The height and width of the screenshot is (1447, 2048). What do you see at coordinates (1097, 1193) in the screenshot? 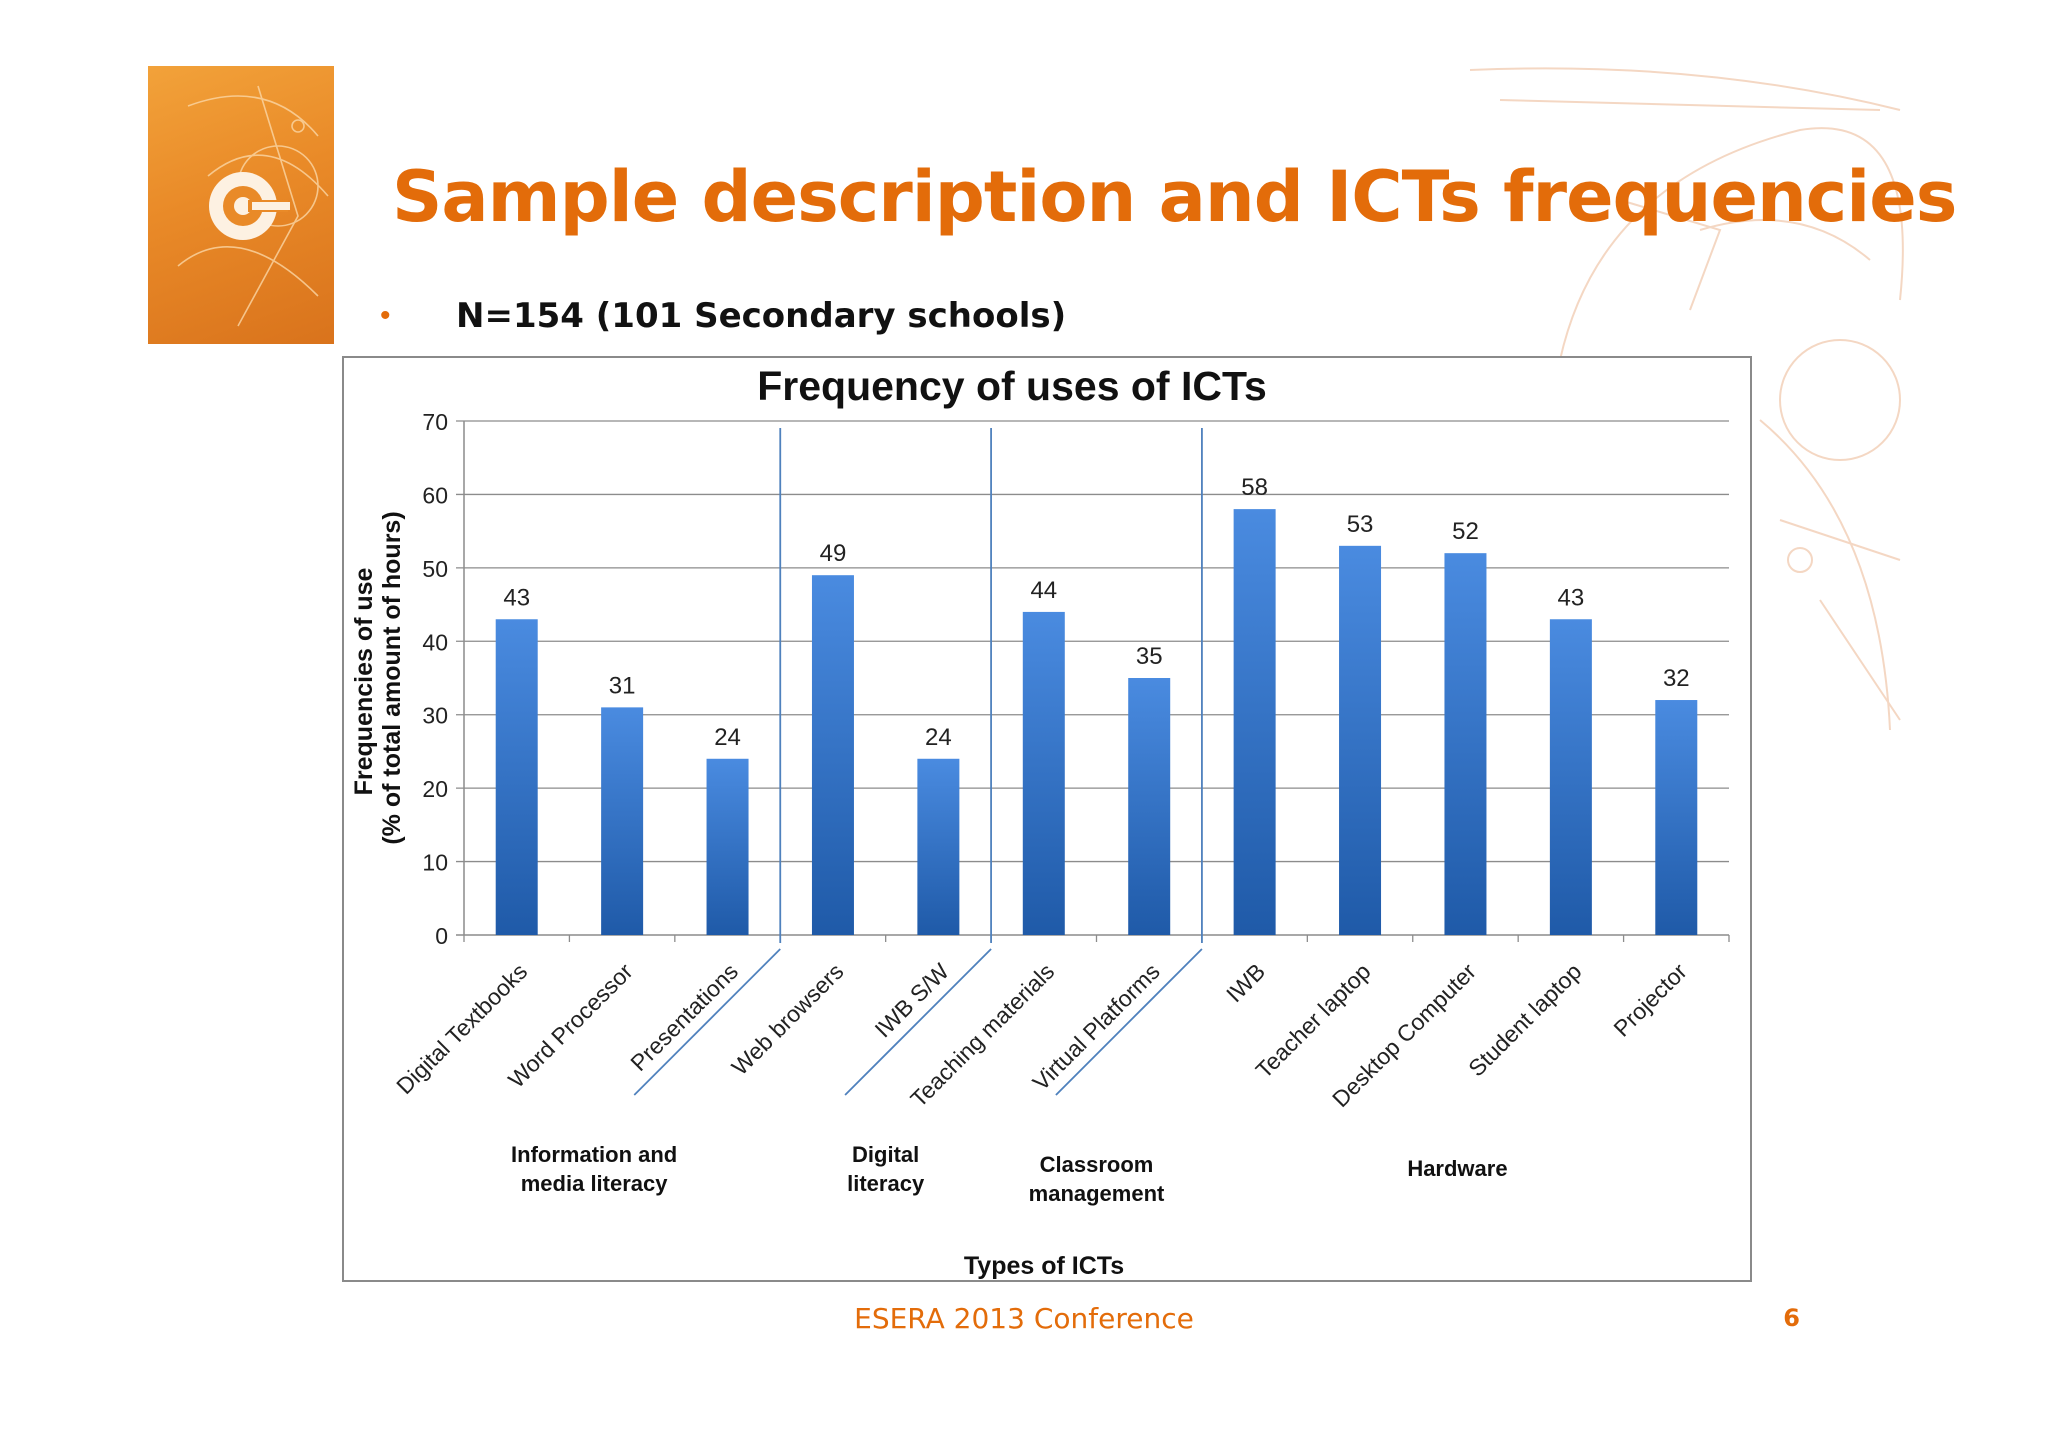
I see `group-label: management` at bounding box center [1097, 1193].